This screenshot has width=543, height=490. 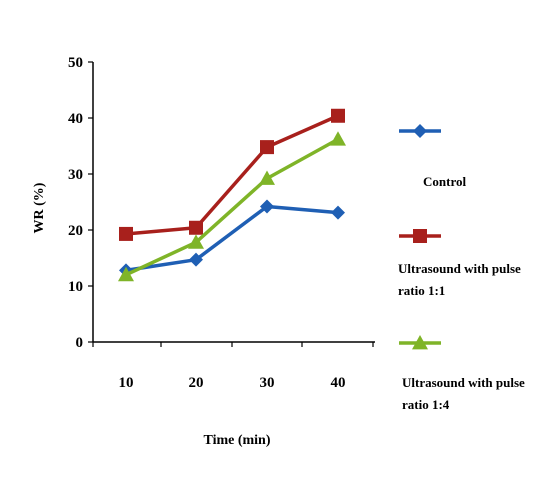 I want to click on legend-label: ratio 1:1, so click(x=421, y=290).